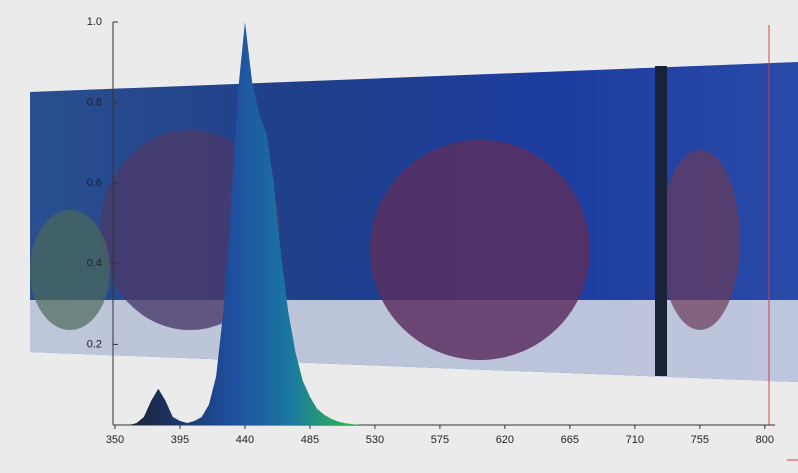 The width and height of the screenshot is (798, 473). What do you see at coordinates (245, 440) in the screenshot?
I see `x-tick-label: 440` at bounding box center [245, 440].